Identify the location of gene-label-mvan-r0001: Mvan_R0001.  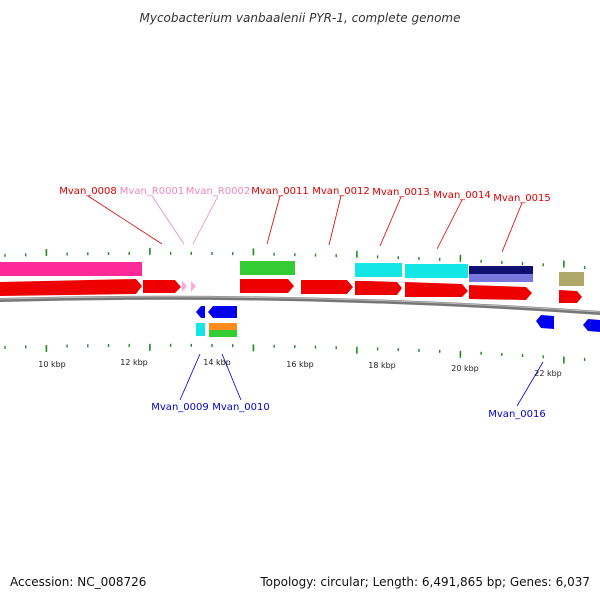
(152, 191).